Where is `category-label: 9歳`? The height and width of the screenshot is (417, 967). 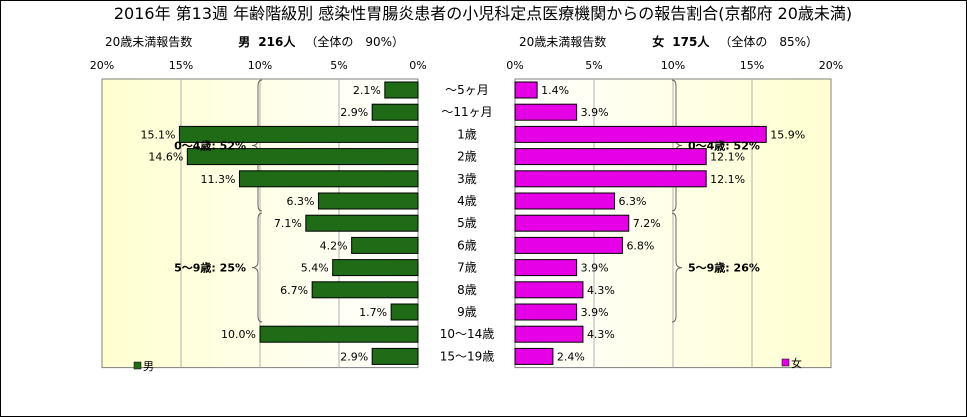
category-label: 9歳 is located at coordinates (467, 312).